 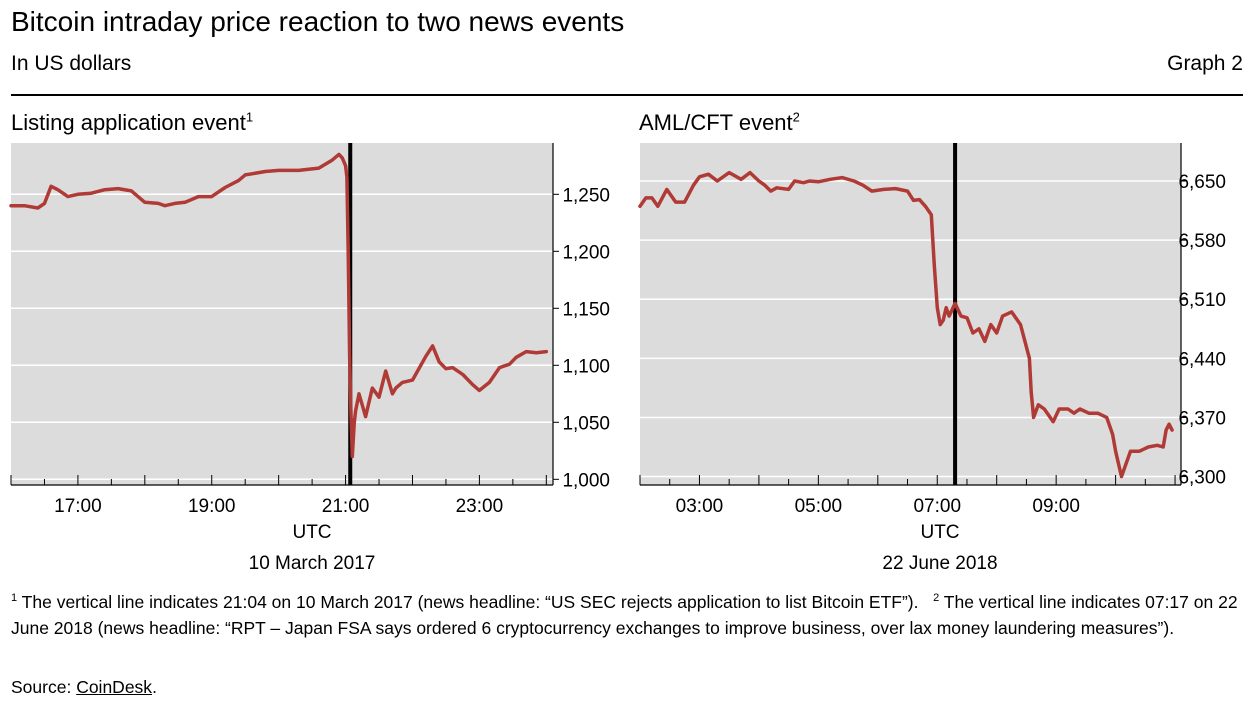 I want to click on source-prefix: Source:, so click(x=44, y=687).